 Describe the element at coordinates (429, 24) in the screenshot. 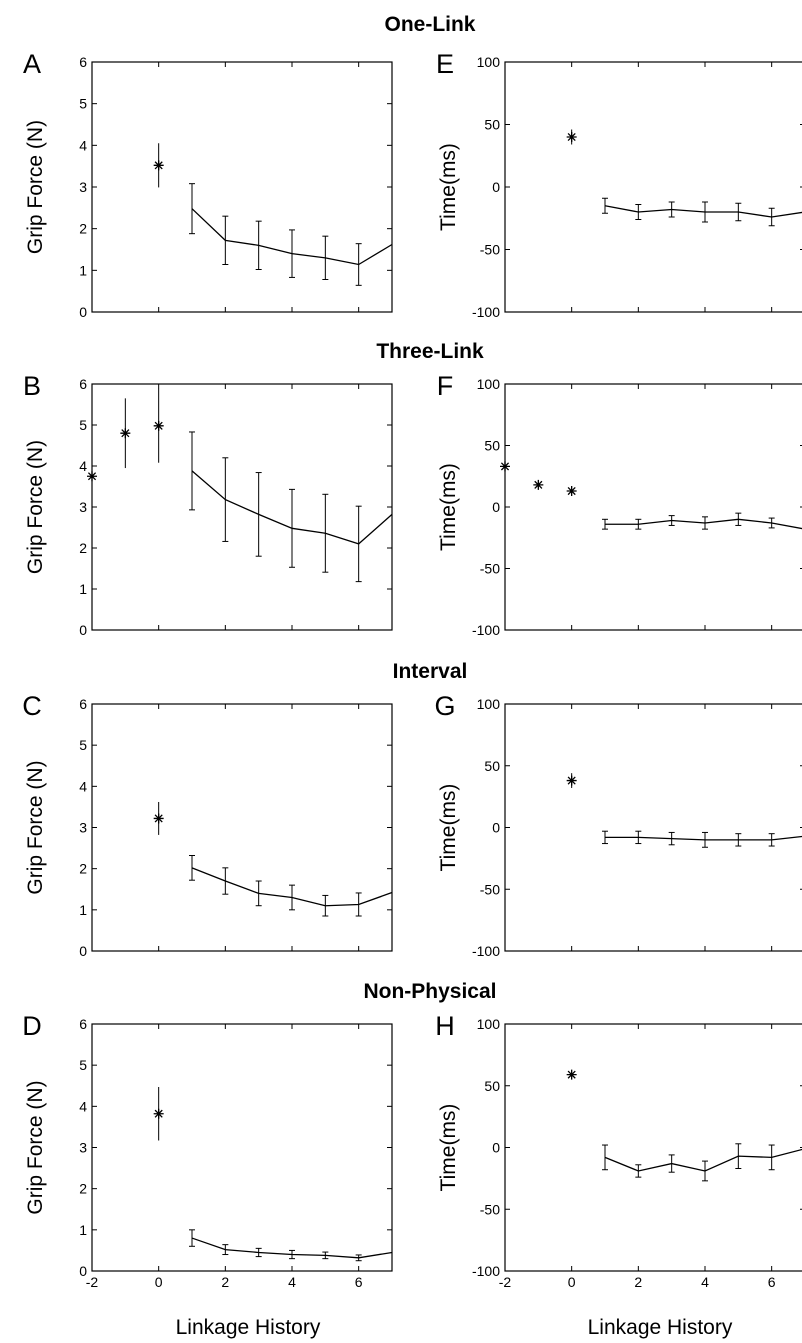

I see `row-title-one-link: One-Link` at that location.